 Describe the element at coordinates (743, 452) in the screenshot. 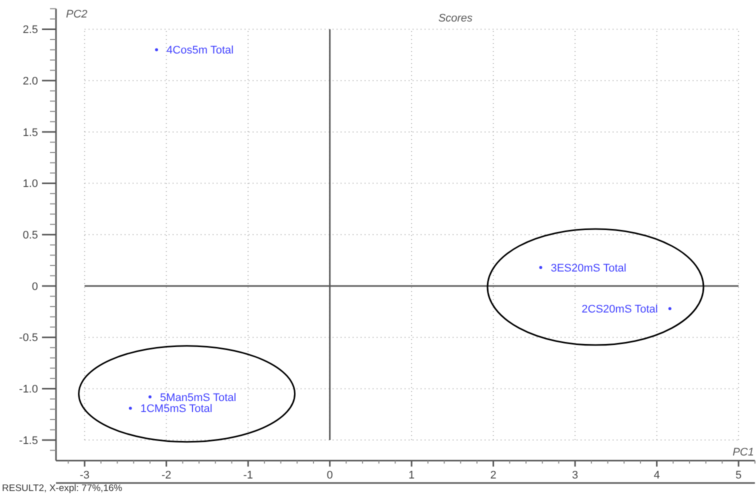

I see `x-axis-title: PC1` at that location.